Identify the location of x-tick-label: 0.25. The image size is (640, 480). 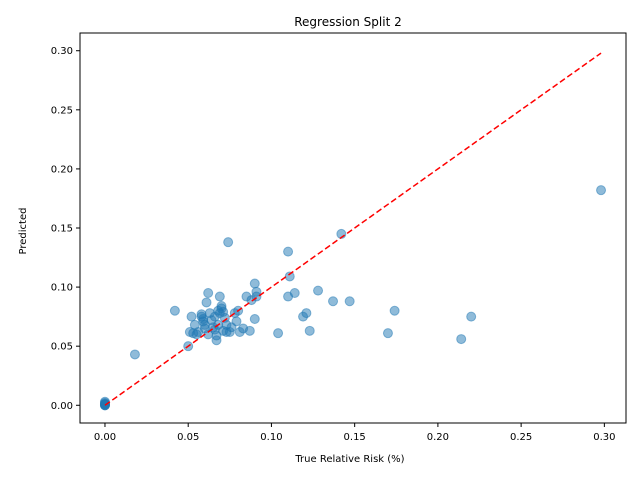
(521, 437).